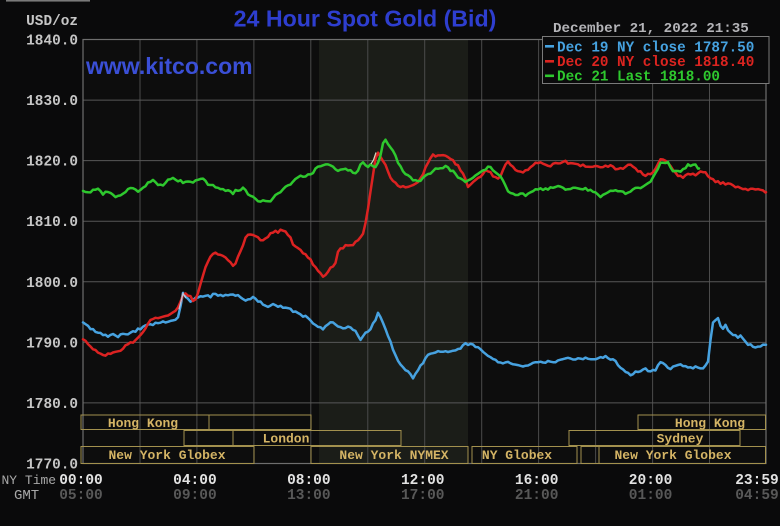 This screenshot has width=780, height=526. I want to click on svg-text: 1770.0, so click(52, 466).